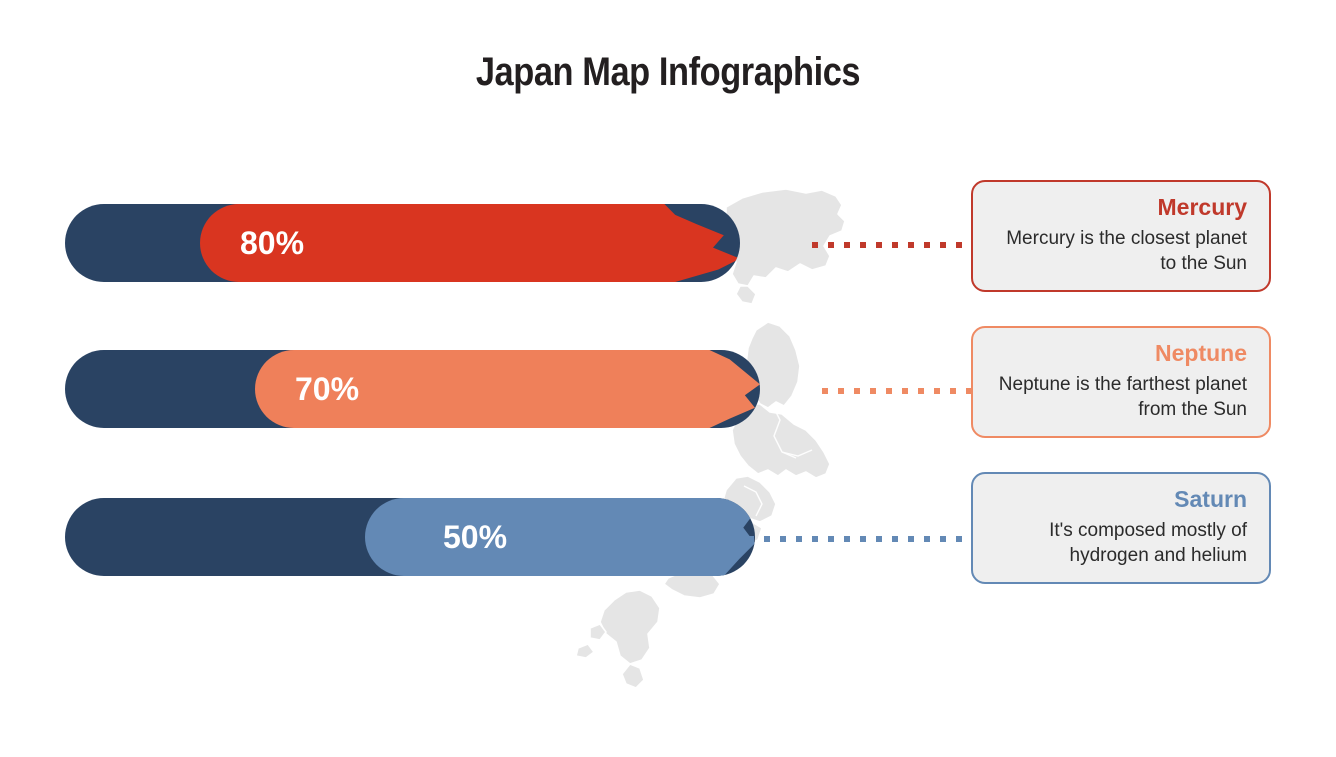 The width and height of the screenshot is (1336, 757). I want to click on connector-mercury, so click(892, 245).